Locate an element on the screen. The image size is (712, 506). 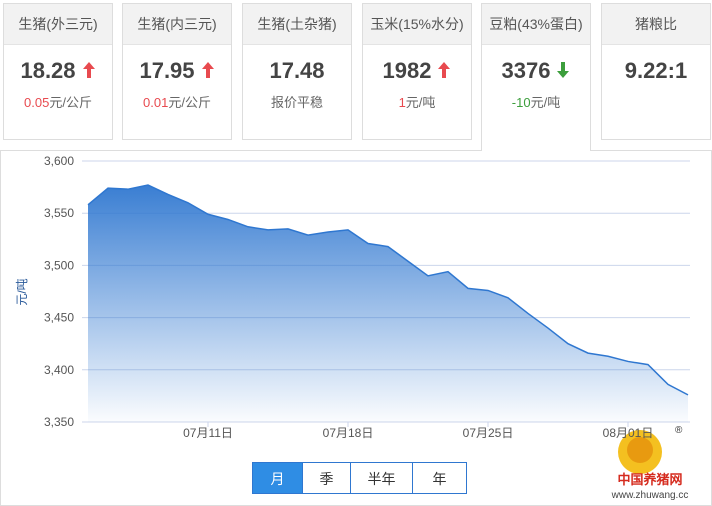
y-axis-label: 元/吨 is located at coordinates (22, 291).